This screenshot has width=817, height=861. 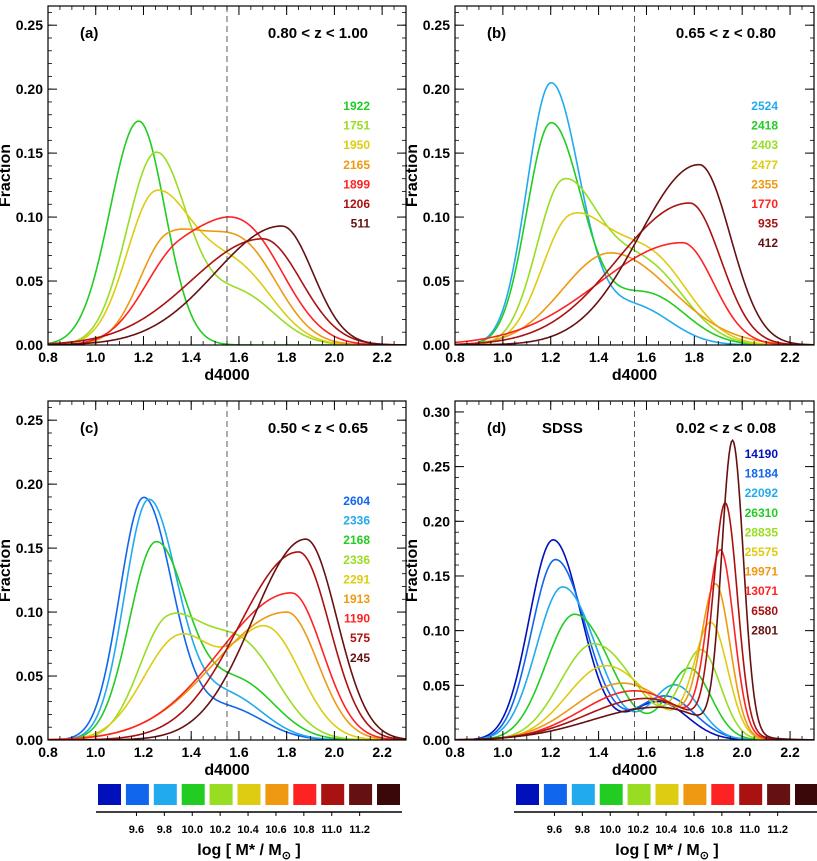 What do you see at coordinates (356, 184) in the screenshot?
I see `legend-count: 1899` at bounding box center [356, 184].